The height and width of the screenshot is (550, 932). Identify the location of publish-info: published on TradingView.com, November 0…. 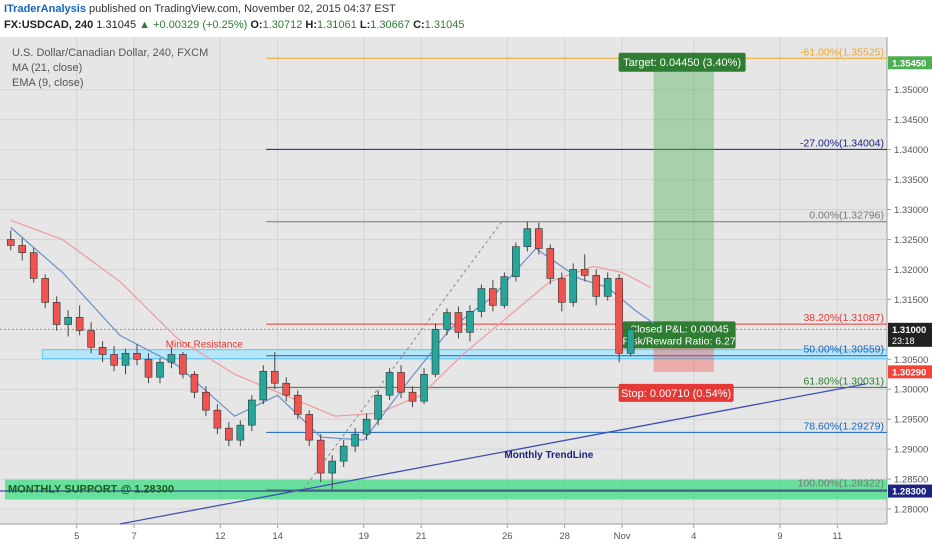
(242, 9).